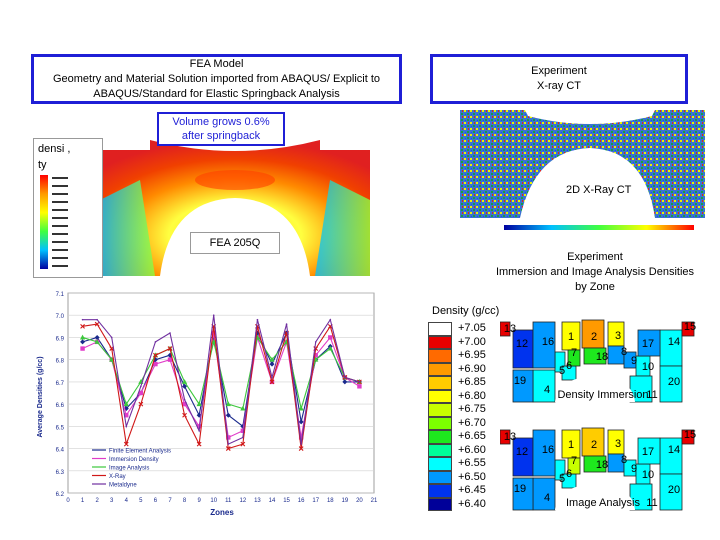 The width and height of the screenshot is (720, 540). Describe the element at coordinates (624, 352) in the screenshot. I see `zone-number-label: 8` at that location.